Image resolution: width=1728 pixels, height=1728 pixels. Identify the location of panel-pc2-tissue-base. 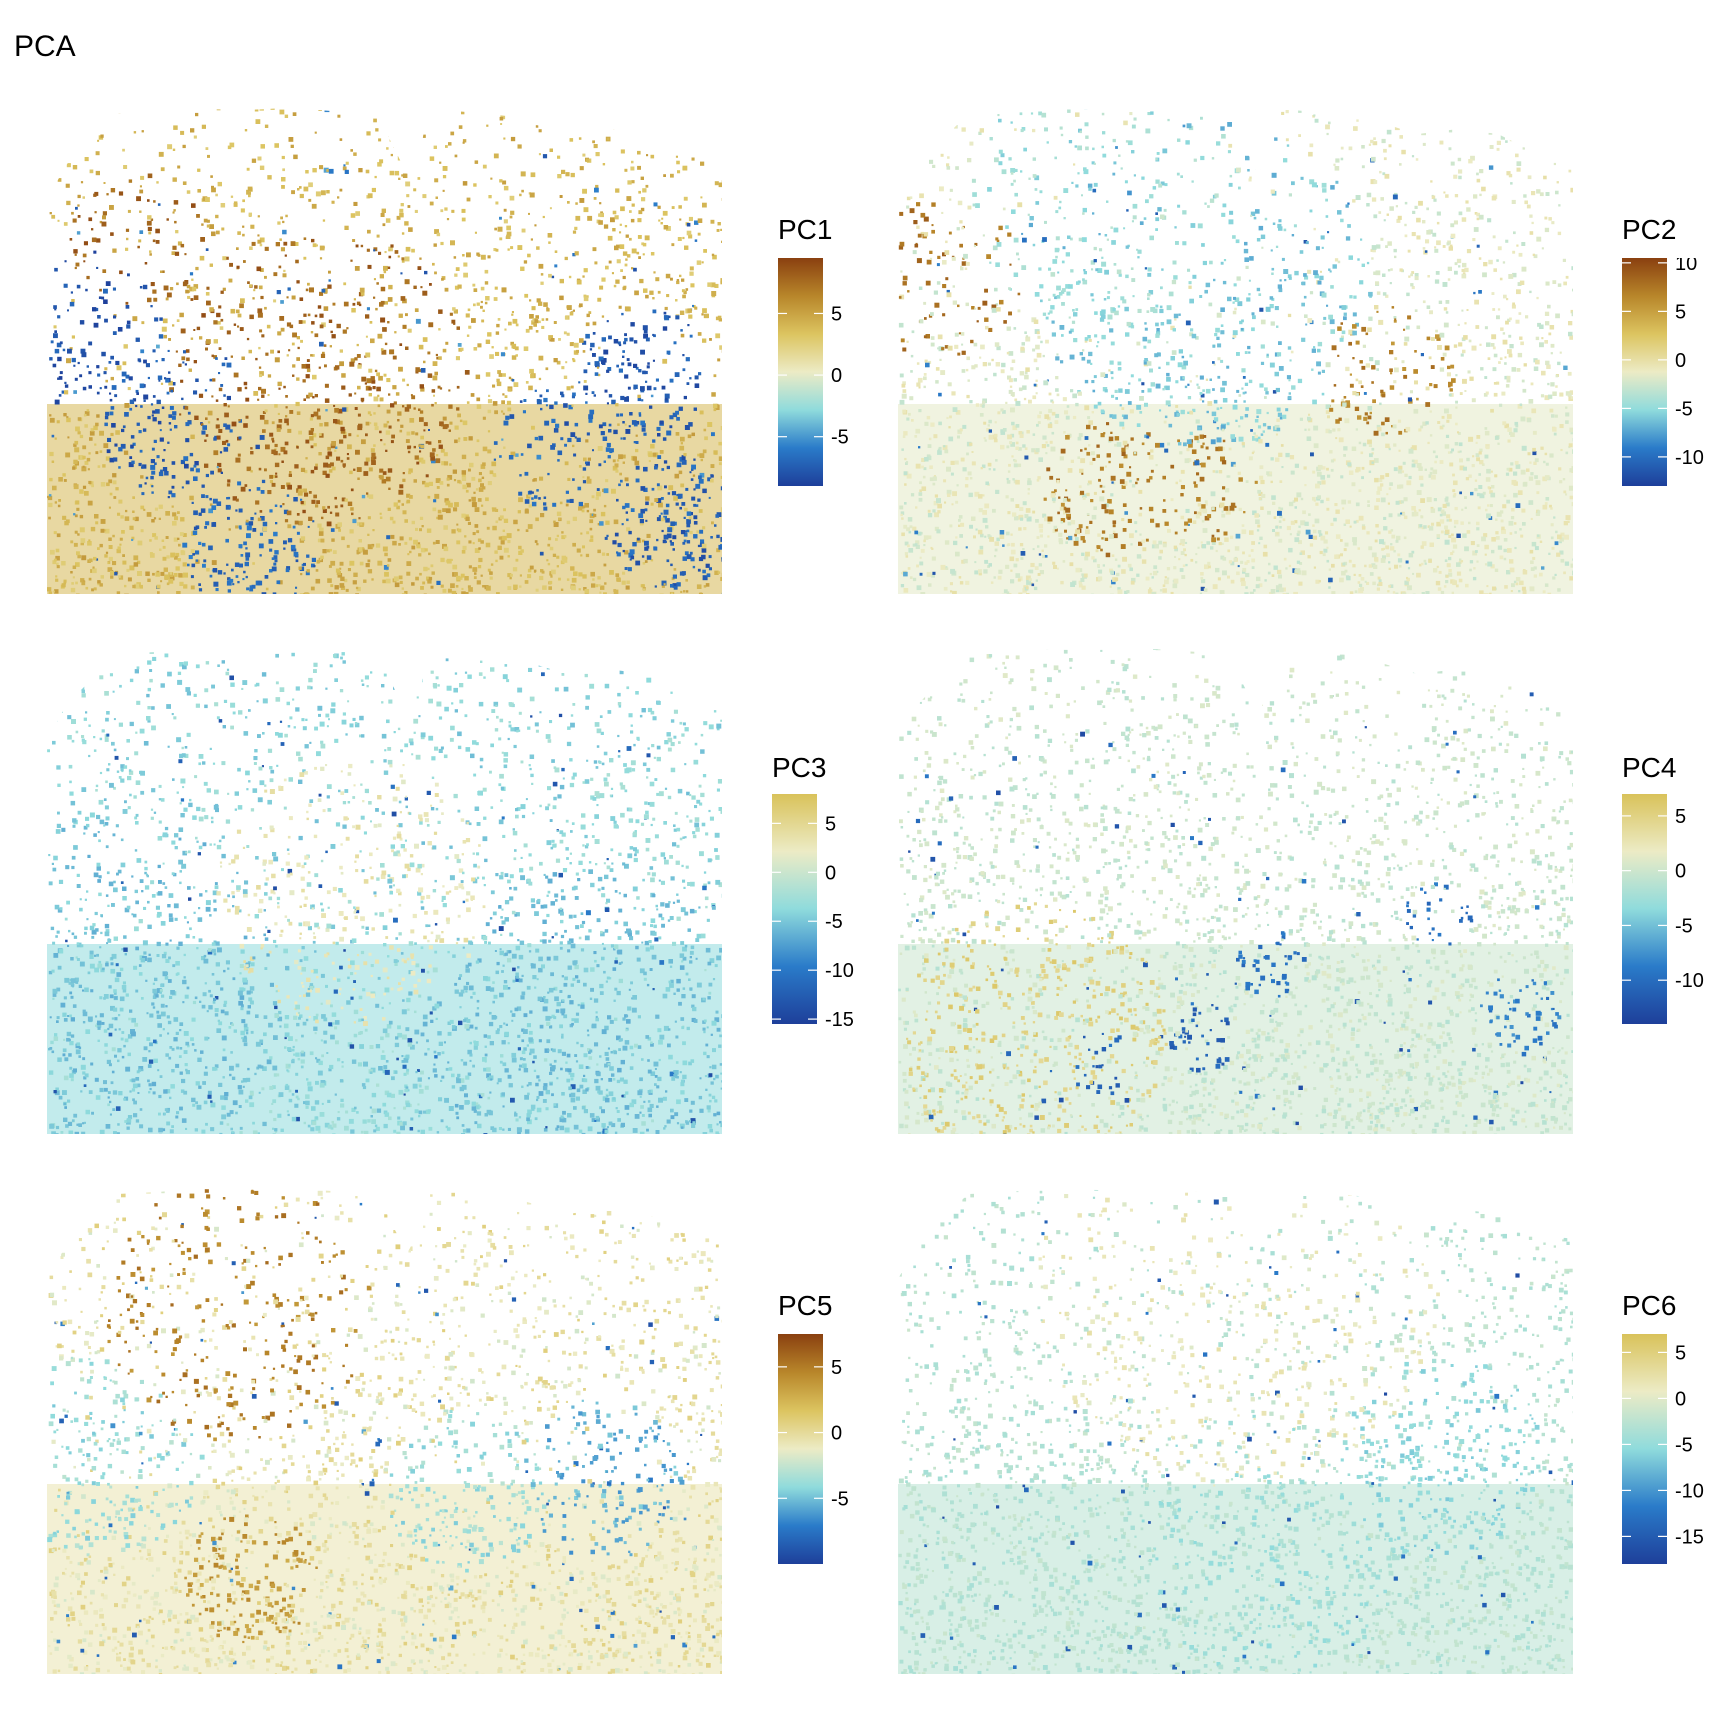
(1235, 499).